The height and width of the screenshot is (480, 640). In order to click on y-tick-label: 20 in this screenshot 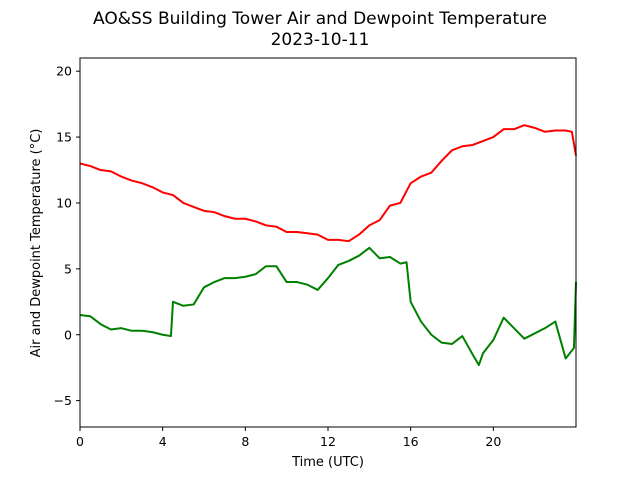, I will do `click(64, 71)`.